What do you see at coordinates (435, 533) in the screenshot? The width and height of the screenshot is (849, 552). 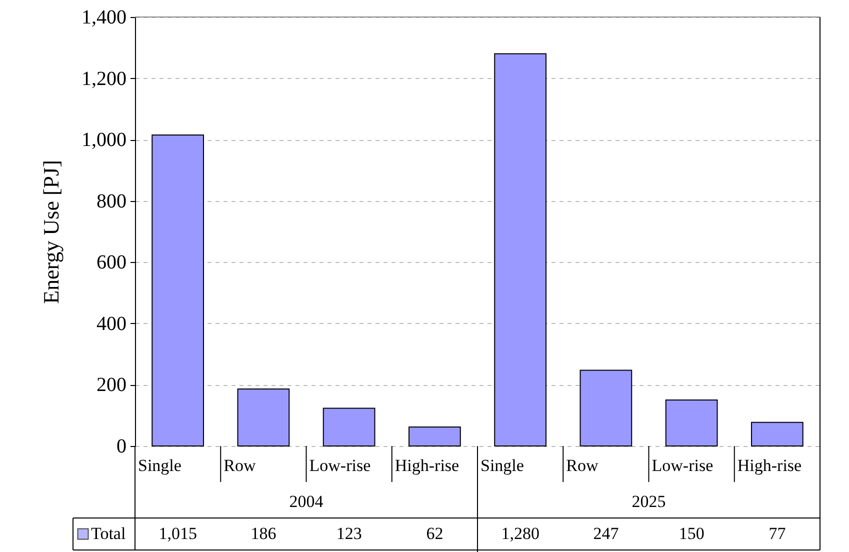 I see `data-label: 62` at bounding box center [435, 533].